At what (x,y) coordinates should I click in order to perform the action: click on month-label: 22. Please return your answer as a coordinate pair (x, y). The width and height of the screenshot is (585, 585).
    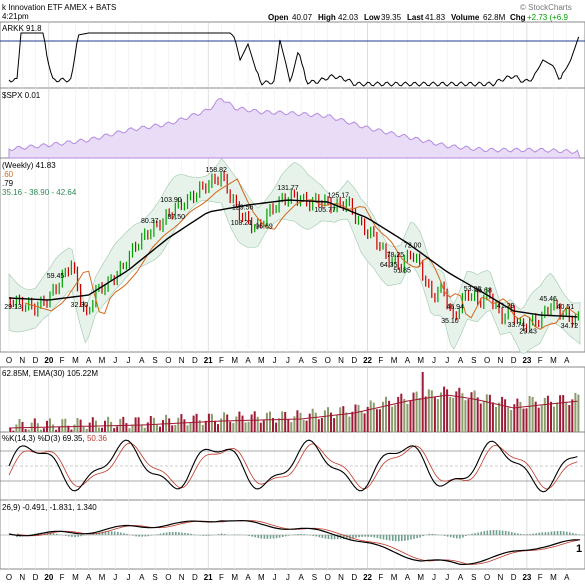
    Looking at the image, I should click on (367, 360).